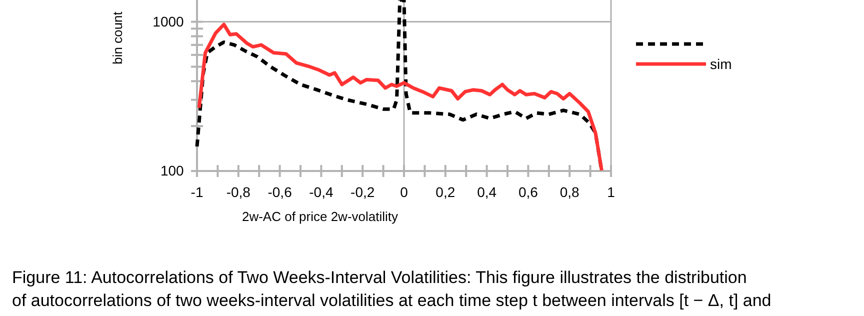  I want to click on x-tick-label: 0, so click(404, 192).